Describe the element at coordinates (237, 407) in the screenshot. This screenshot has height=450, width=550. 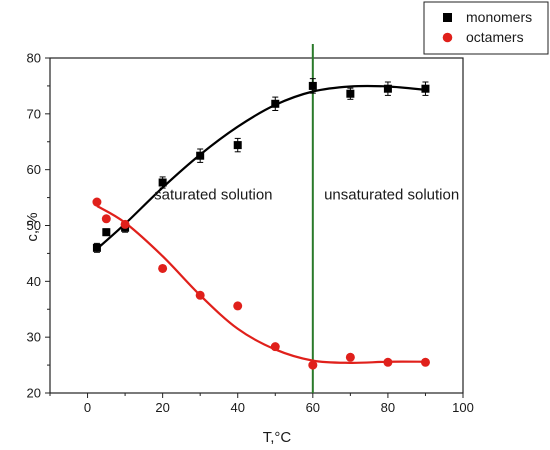
I see `x-tick-label: 40` at that location.